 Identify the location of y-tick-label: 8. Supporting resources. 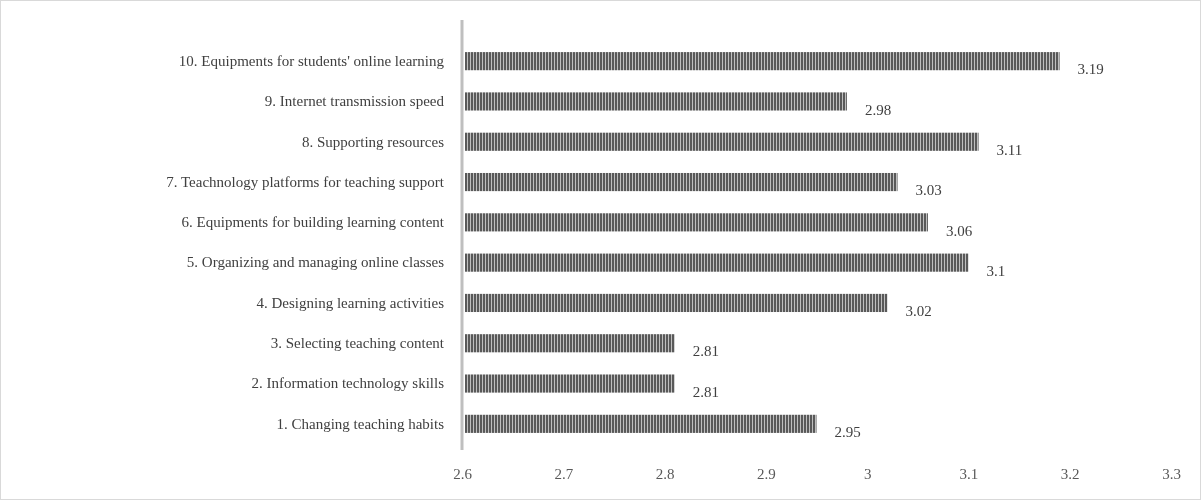
(373, 141).